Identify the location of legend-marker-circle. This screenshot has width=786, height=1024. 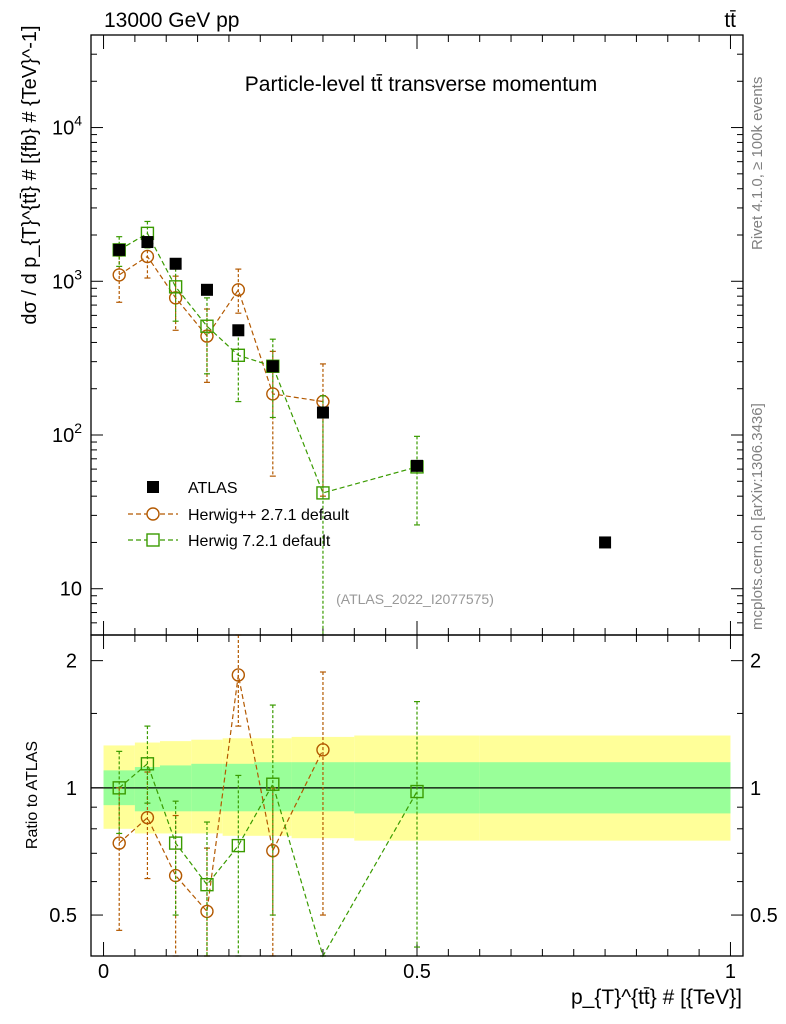
(153, 514).